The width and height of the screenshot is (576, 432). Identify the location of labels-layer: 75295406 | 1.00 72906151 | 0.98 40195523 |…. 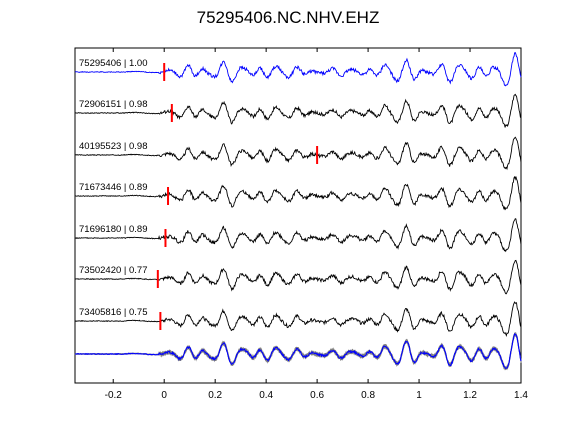
(113, 188).